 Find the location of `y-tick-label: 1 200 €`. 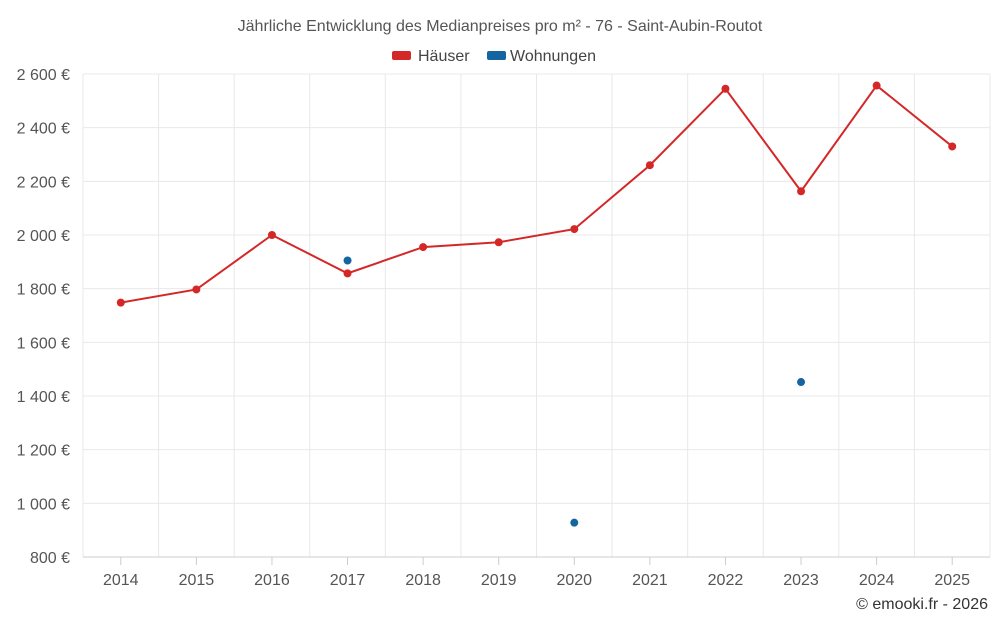

y-tick-label: 1 200 € is located at coordinates (43, 451).